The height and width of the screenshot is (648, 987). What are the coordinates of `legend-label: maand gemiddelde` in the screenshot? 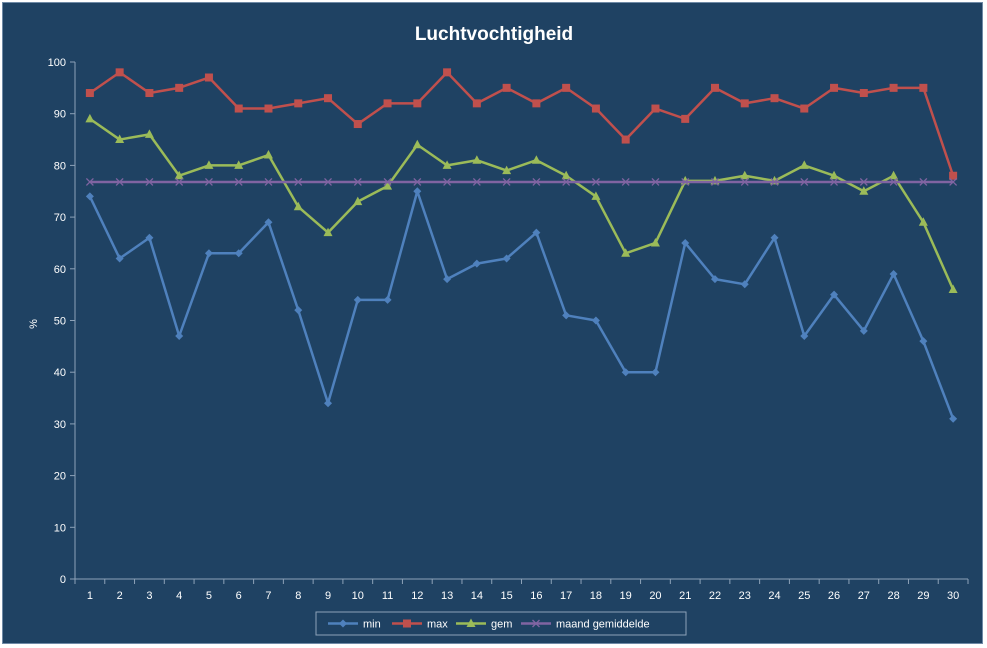 It's located at (603, 625).